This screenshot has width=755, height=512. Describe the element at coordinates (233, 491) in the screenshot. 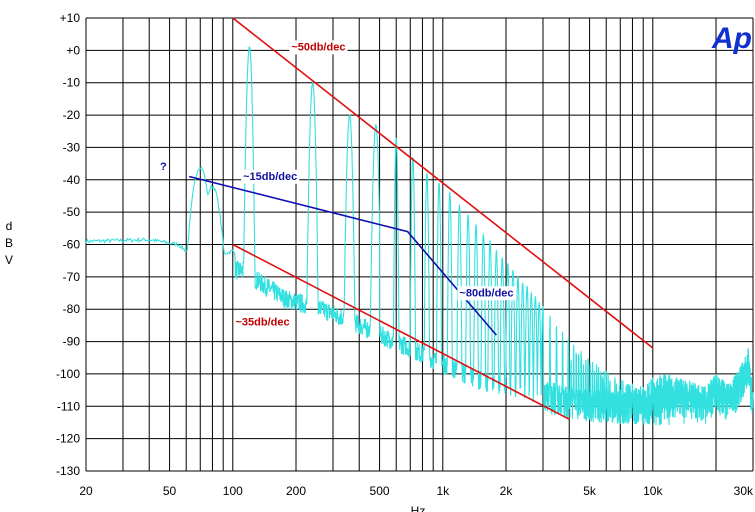

I see `x-tick-label: 100` at that location.